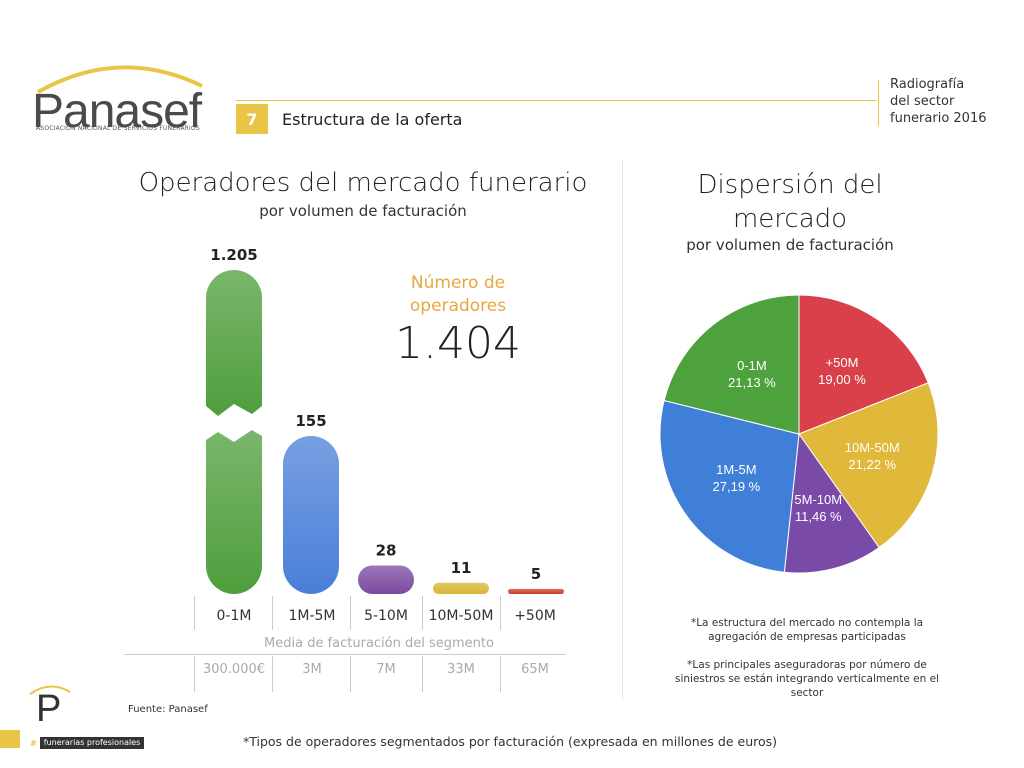  I want to click on average-value: 300.000€, so click(234, 669).